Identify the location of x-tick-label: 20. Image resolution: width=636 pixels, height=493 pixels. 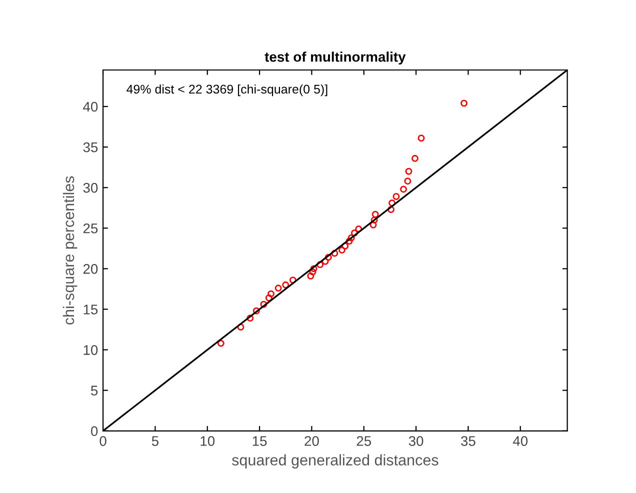
(311, 441).